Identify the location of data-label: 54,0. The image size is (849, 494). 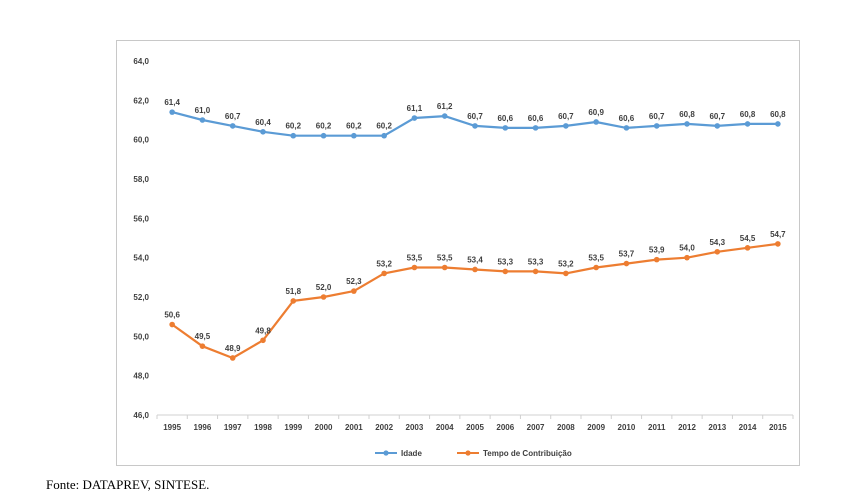
(687, 248).